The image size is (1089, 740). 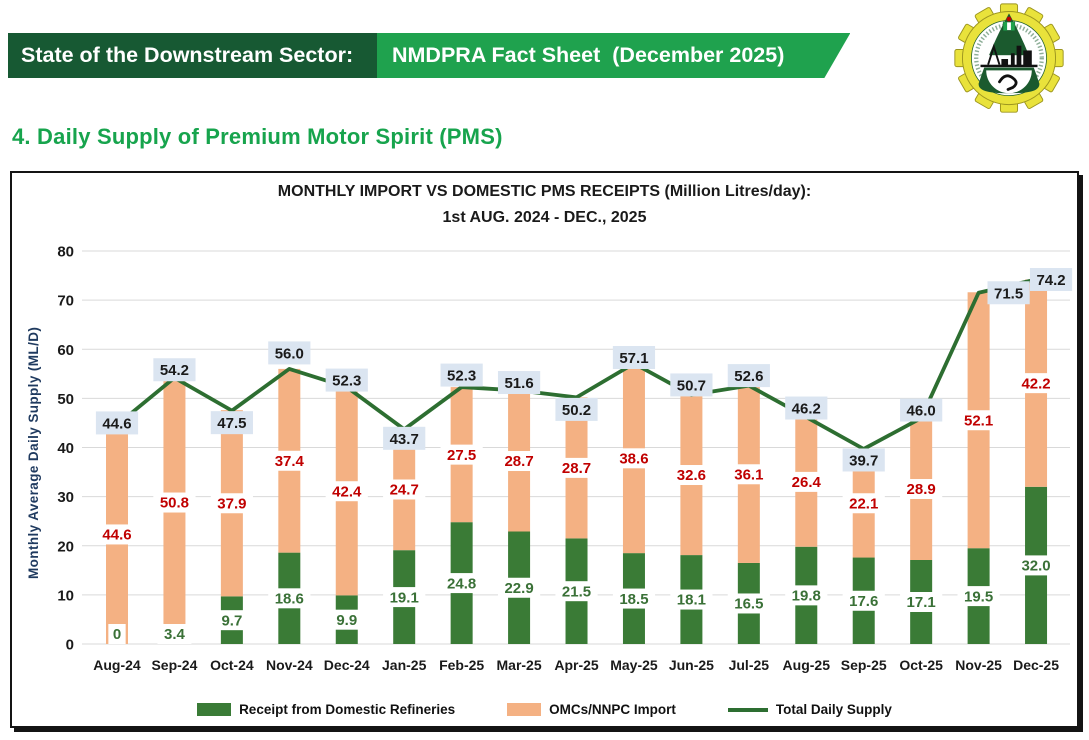 I want to click on legend-line-swatch, so click(x=747, y=709).